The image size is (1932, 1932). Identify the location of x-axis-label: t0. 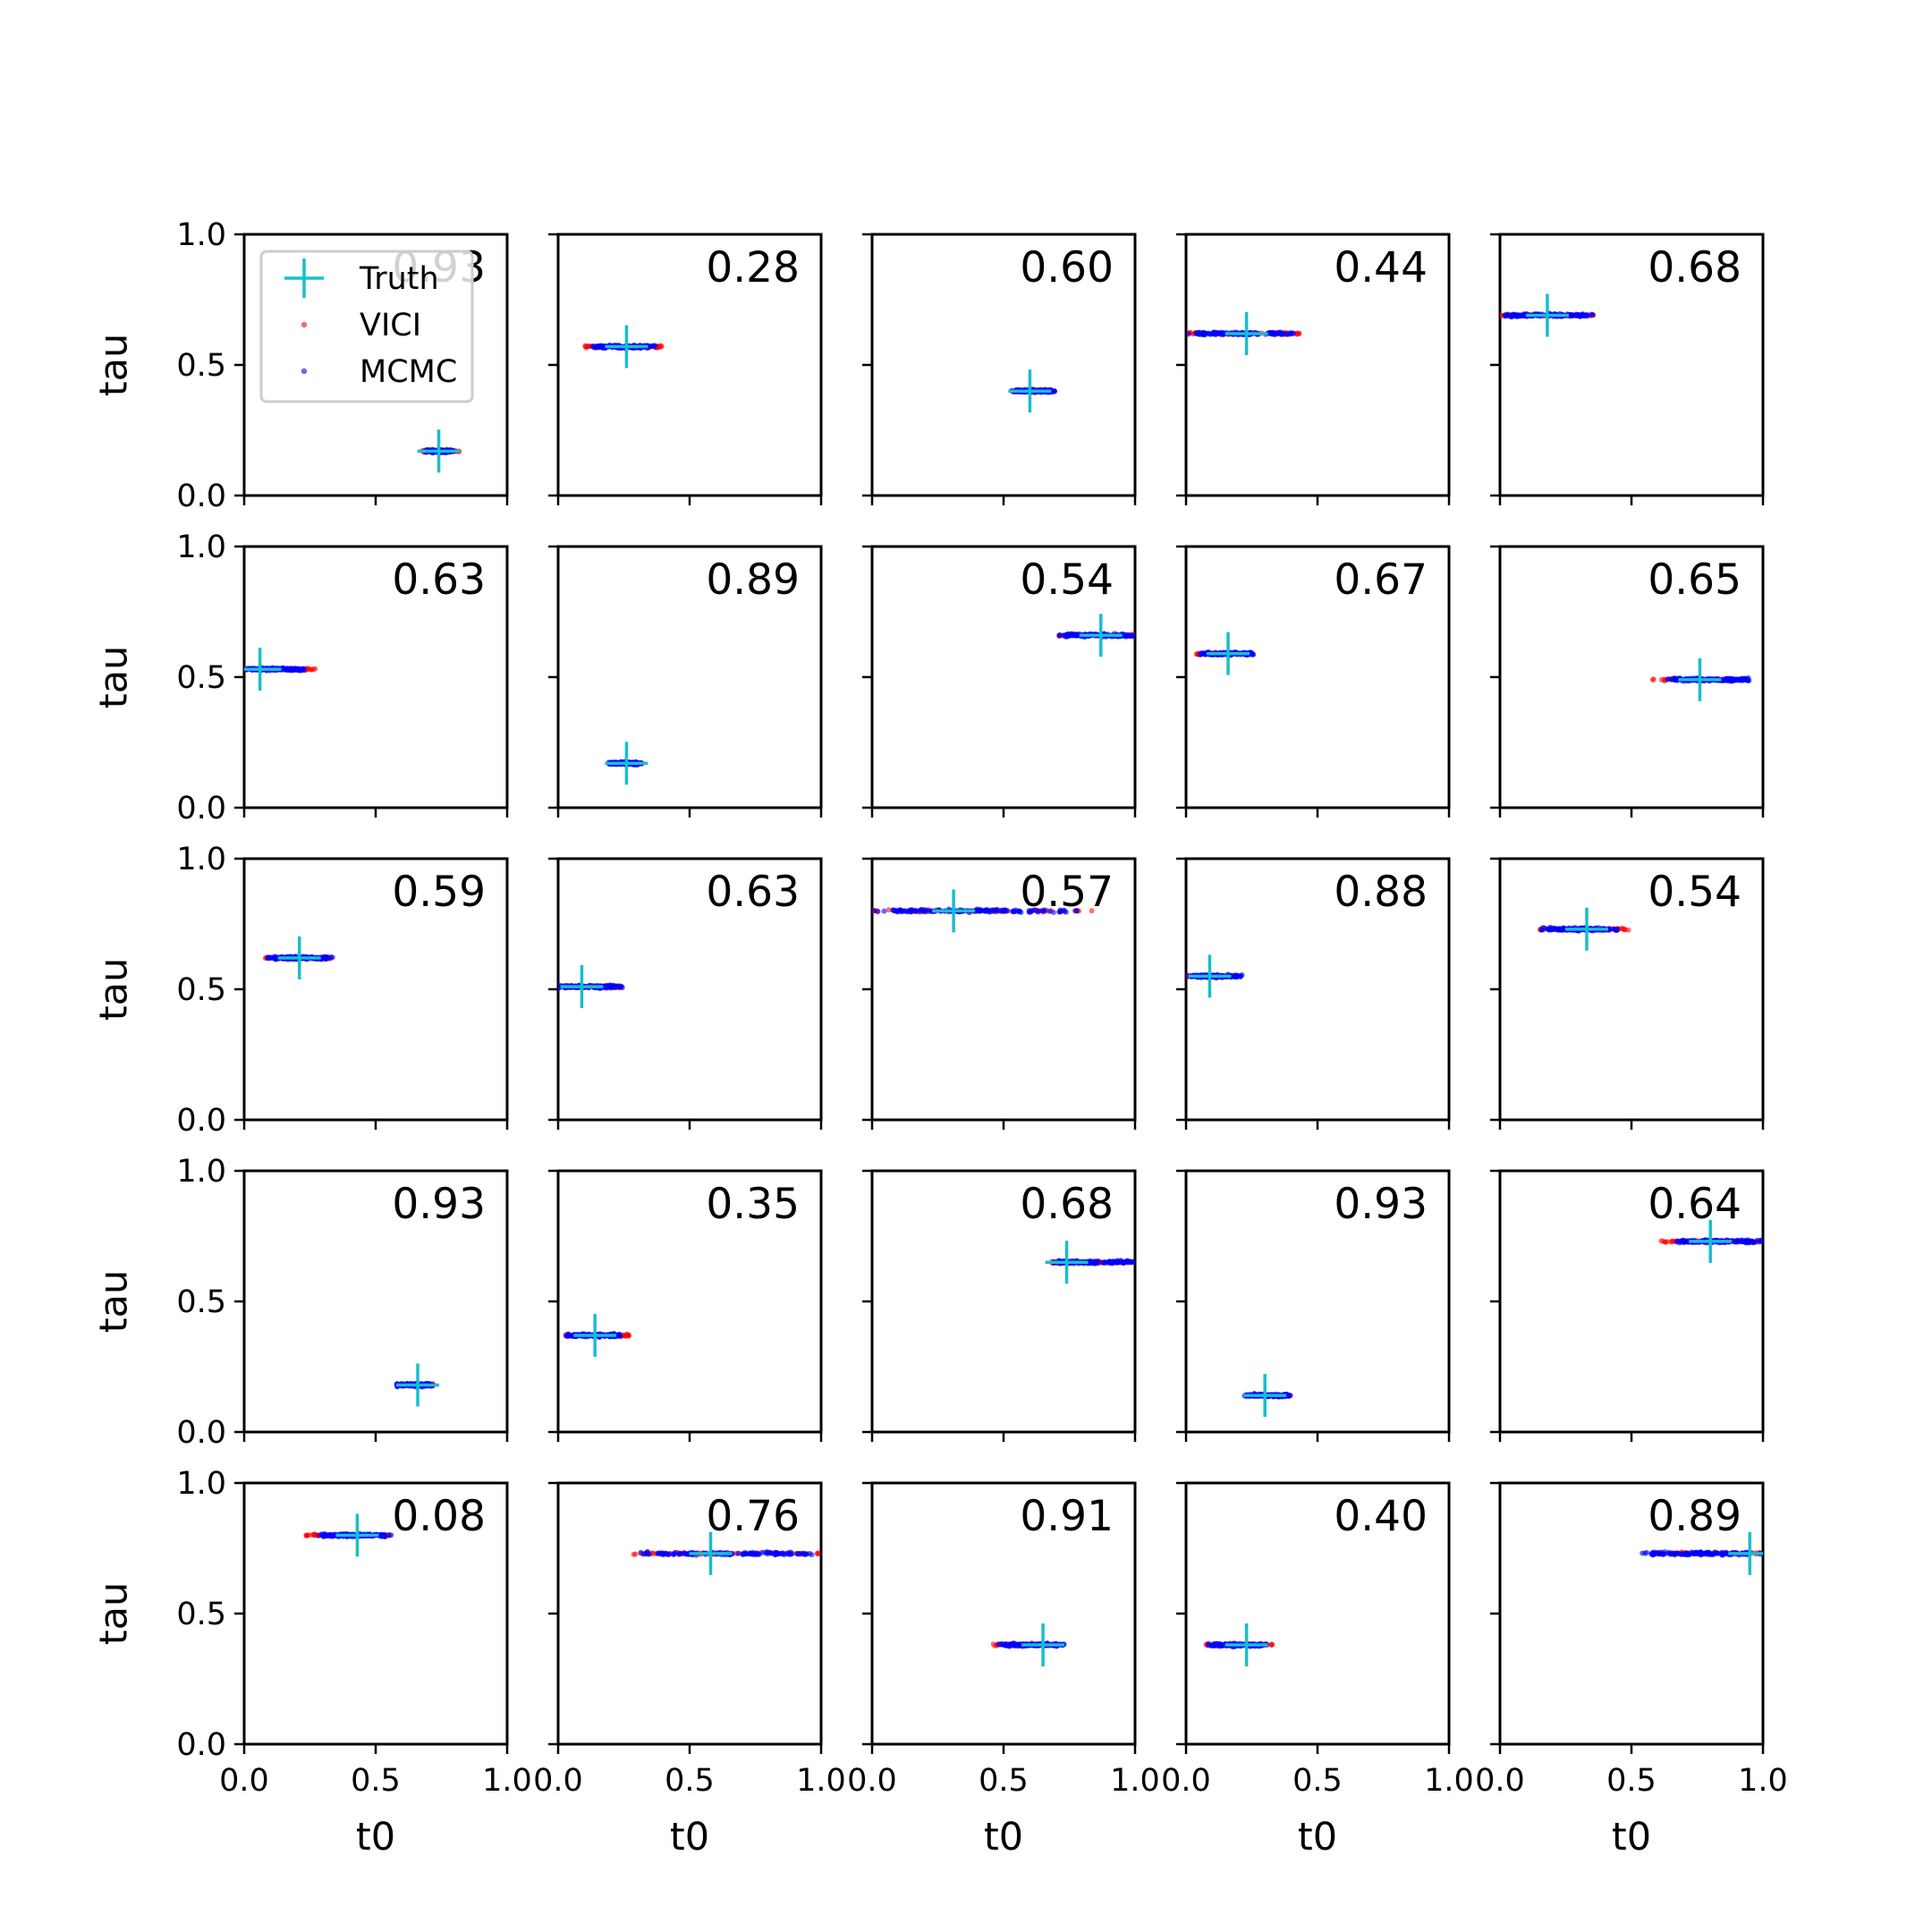
(689, 1837).